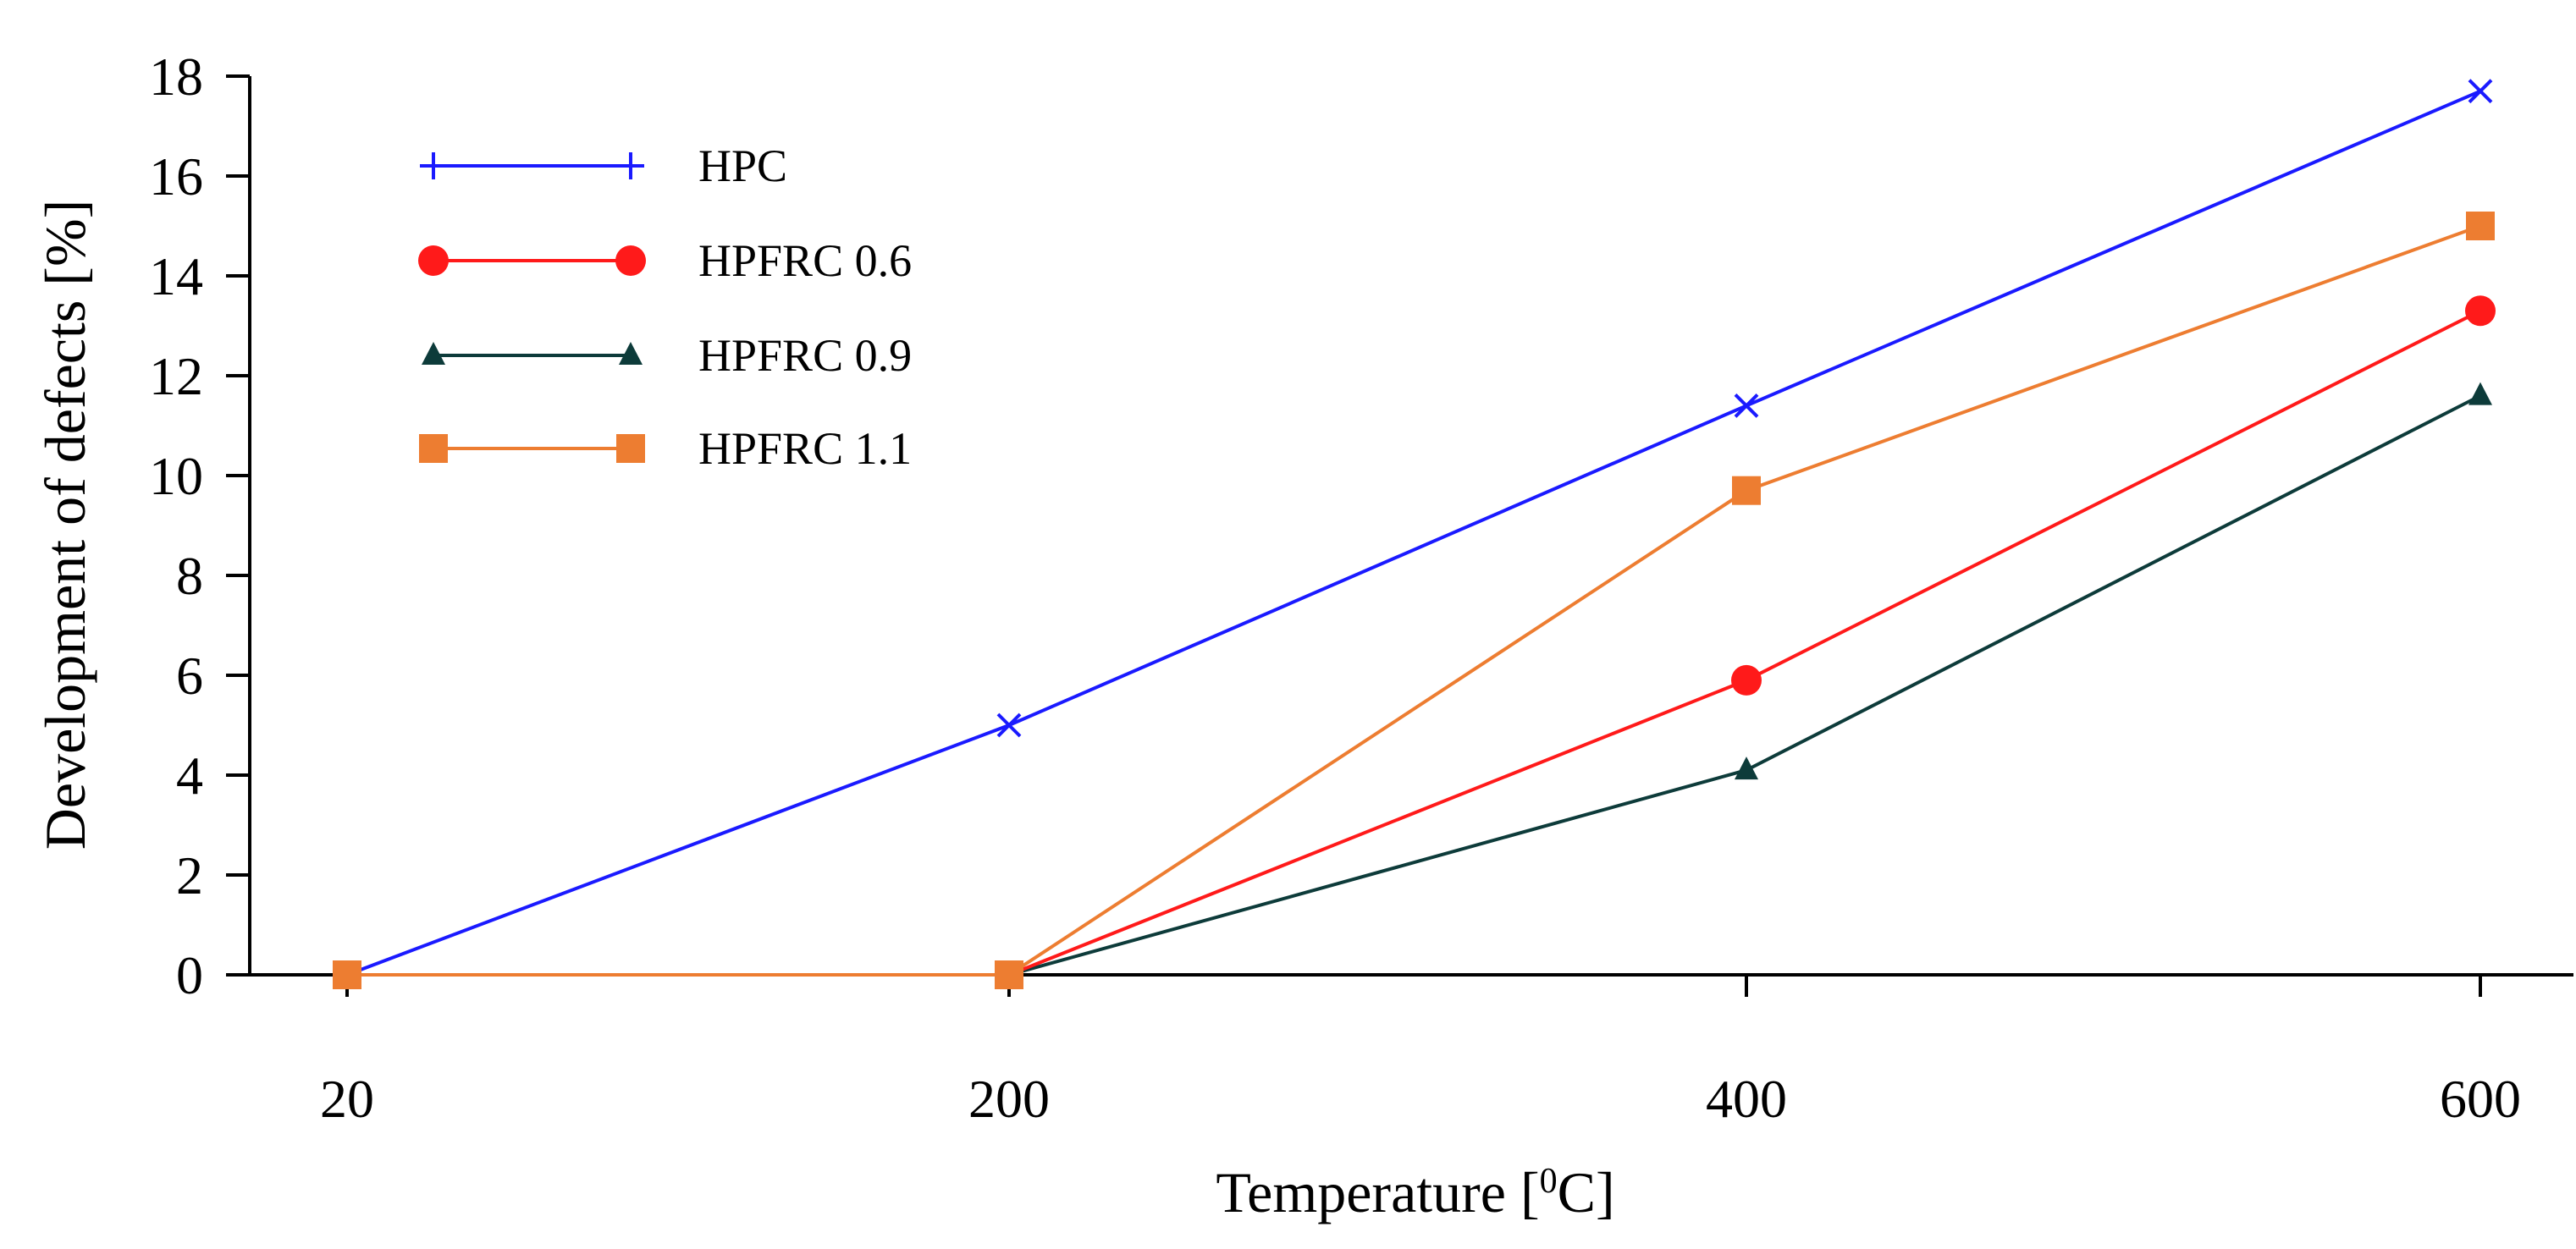 The height and width of the screenshot is (1249, 2576). Describe the element at coordinates (665, 307) in the screenshot. I see `legend: HPC HPFRC 0.6 HPFRC 0.9 HPFRC 1.1` at that location.